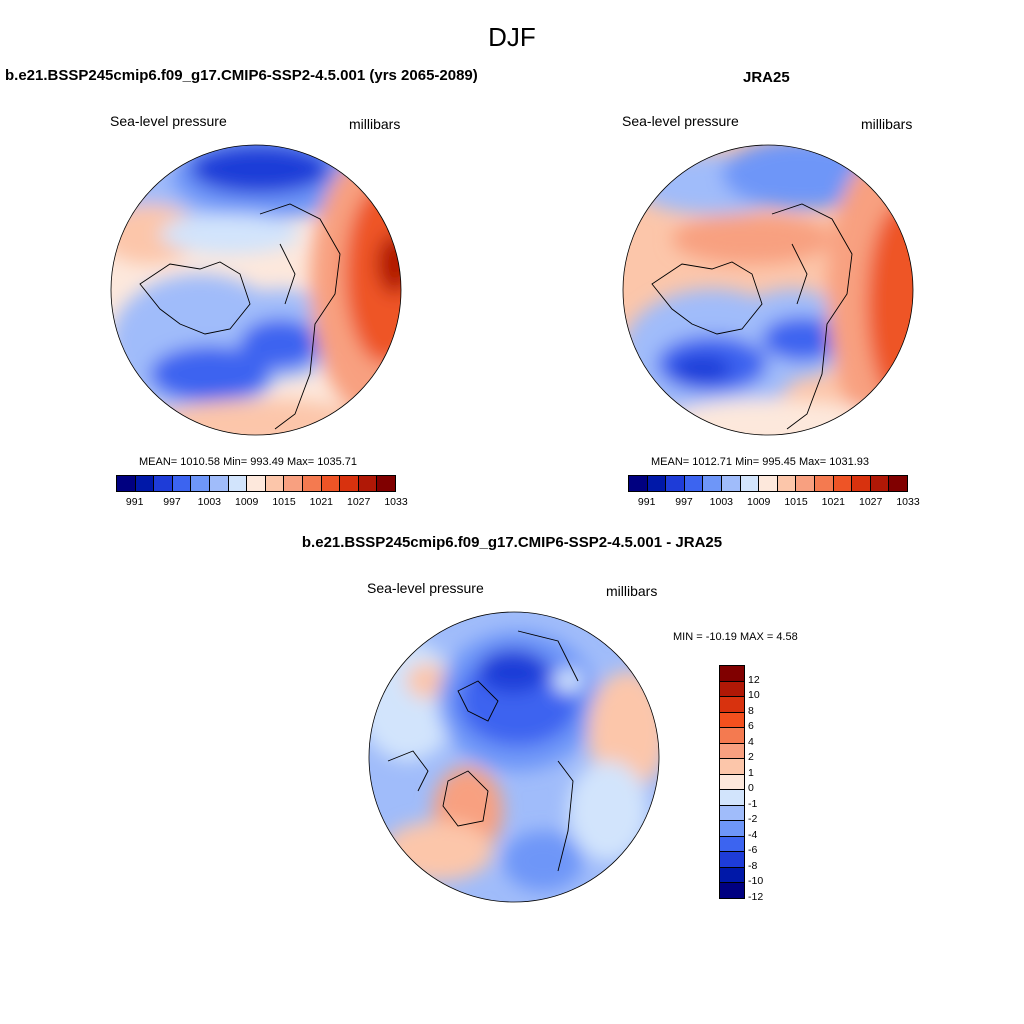  Describe the element at coordinates (735, 637) in the screenshot. I see `stats-line: MIN = -10.19 MAX = 4.58` at that location.